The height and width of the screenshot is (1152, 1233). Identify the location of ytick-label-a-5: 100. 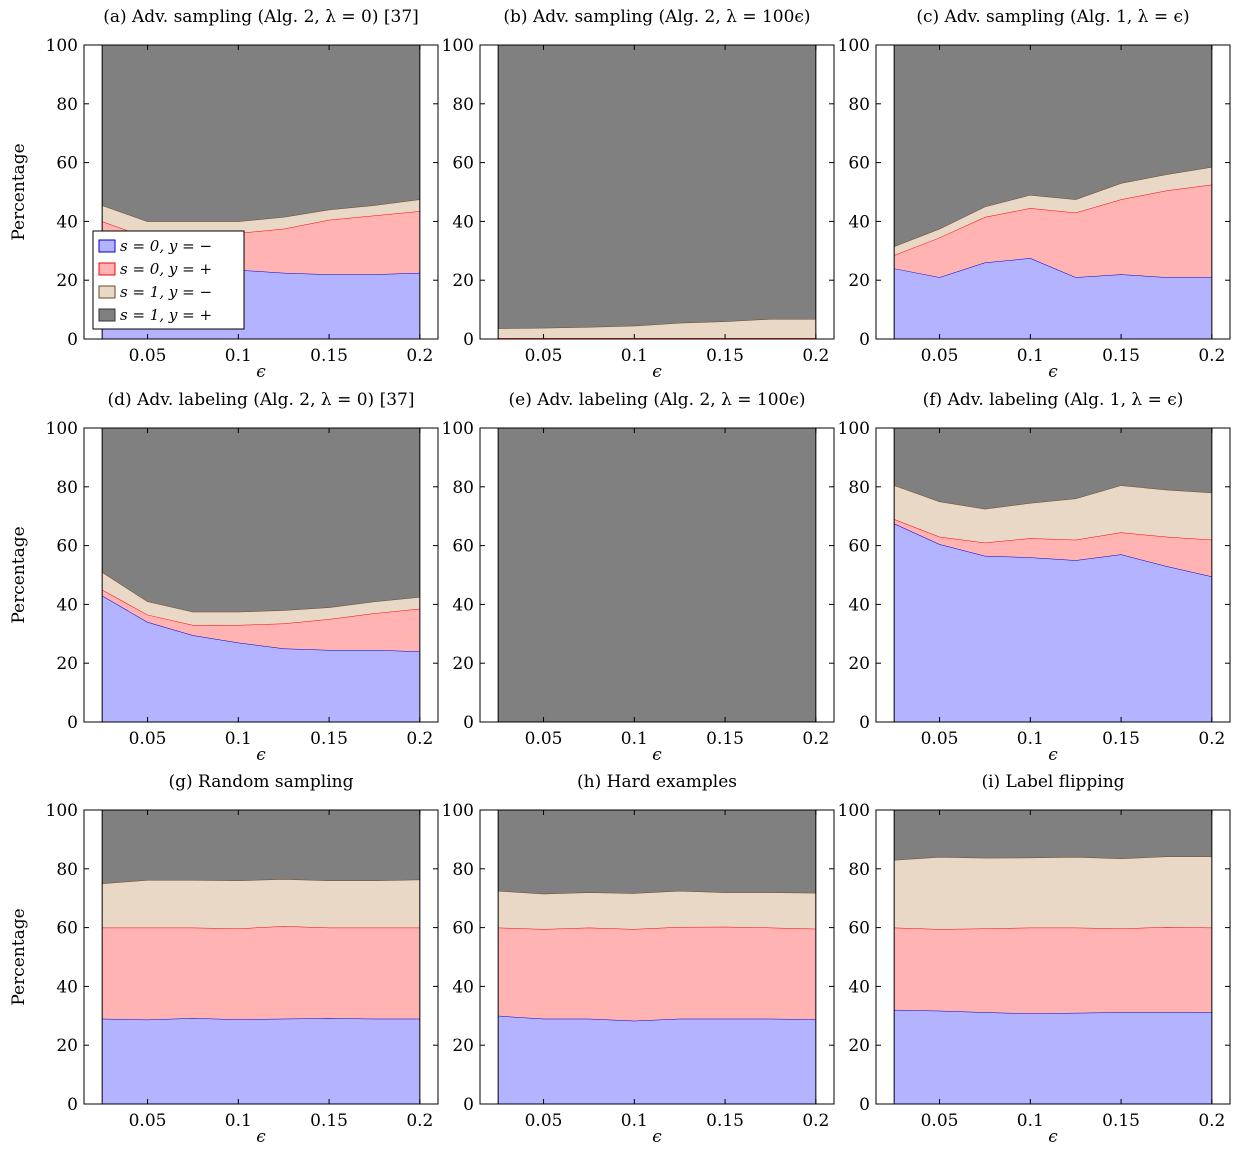
(62, 46).